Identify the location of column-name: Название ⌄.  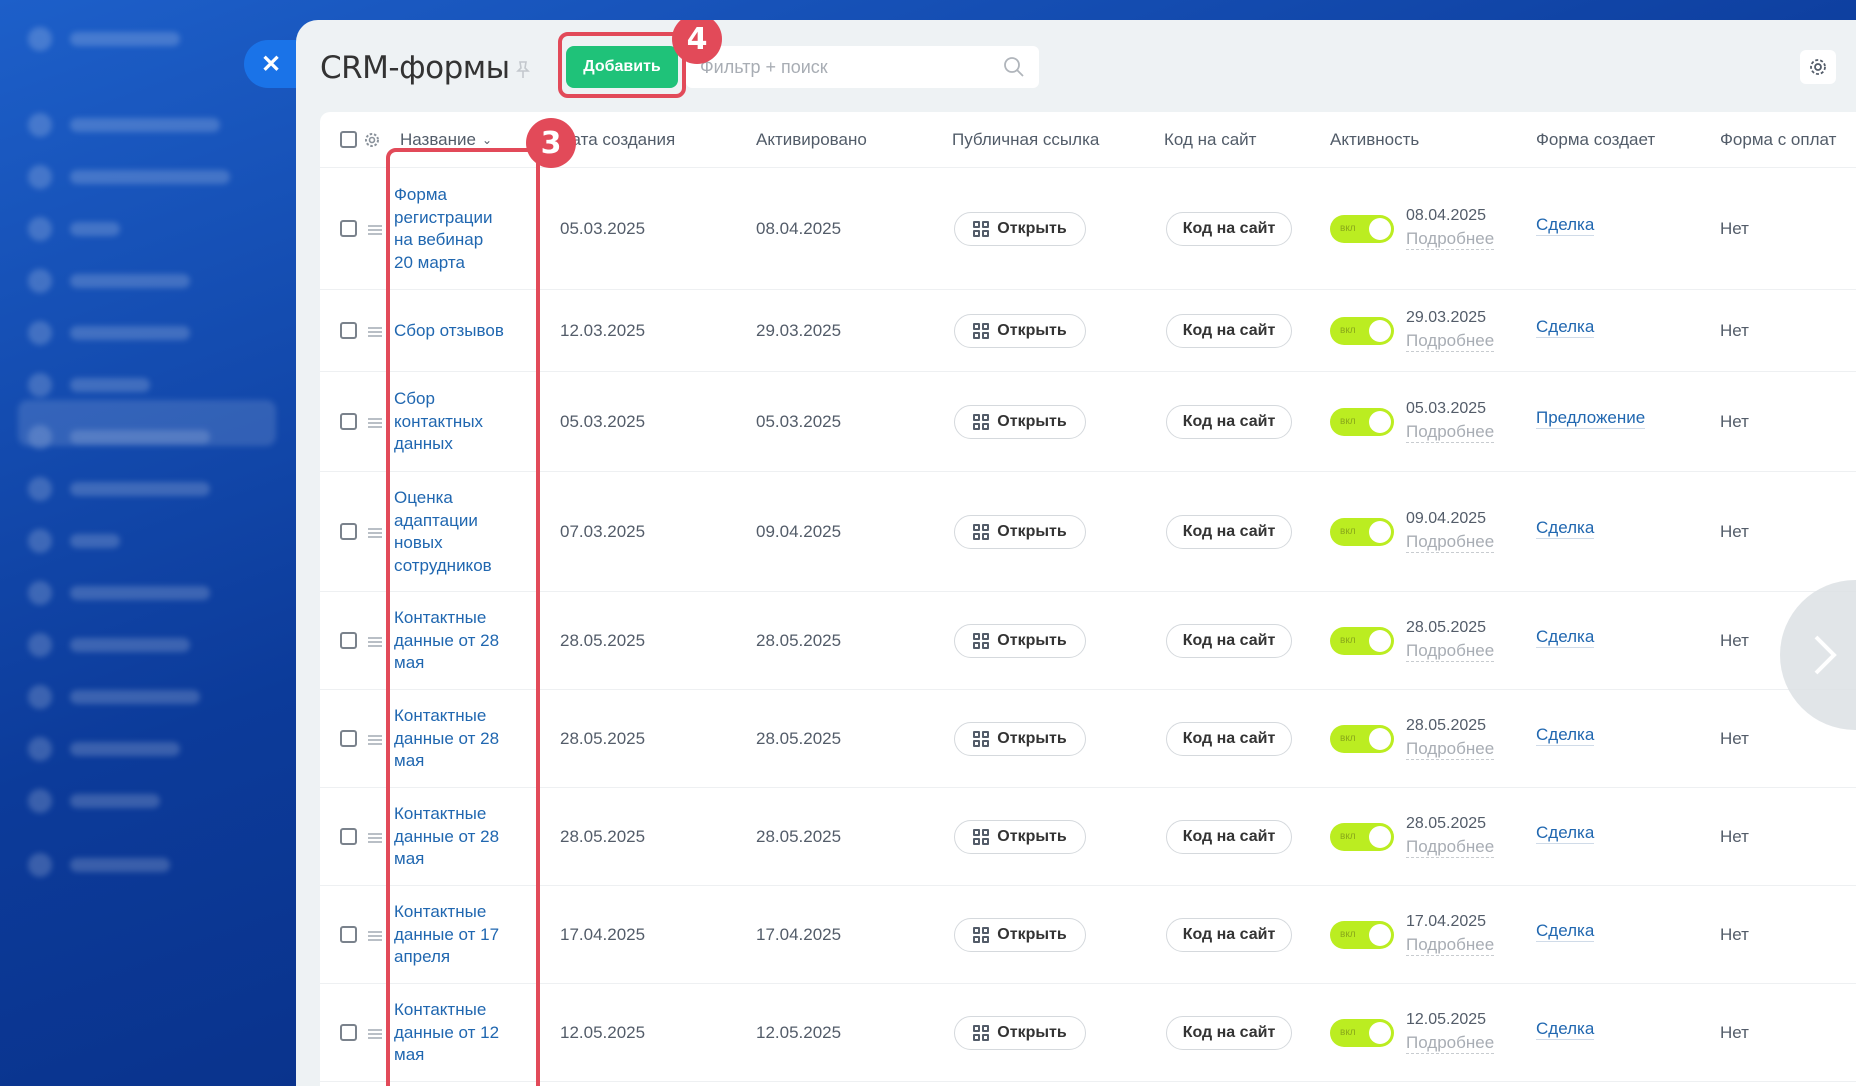
(446, 139).